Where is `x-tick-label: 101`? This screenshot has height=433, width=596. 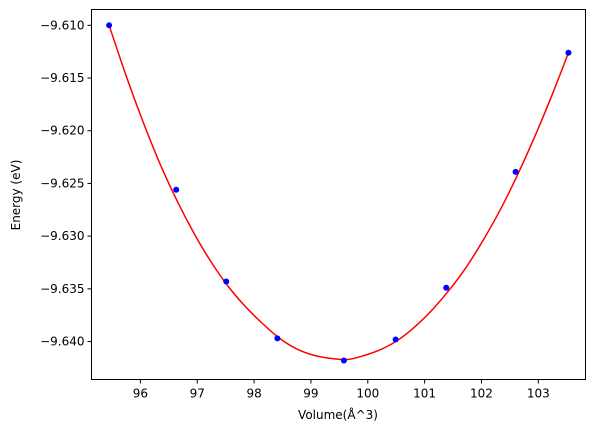 x-tick-label: 101 is located at coordinates (424, 394).